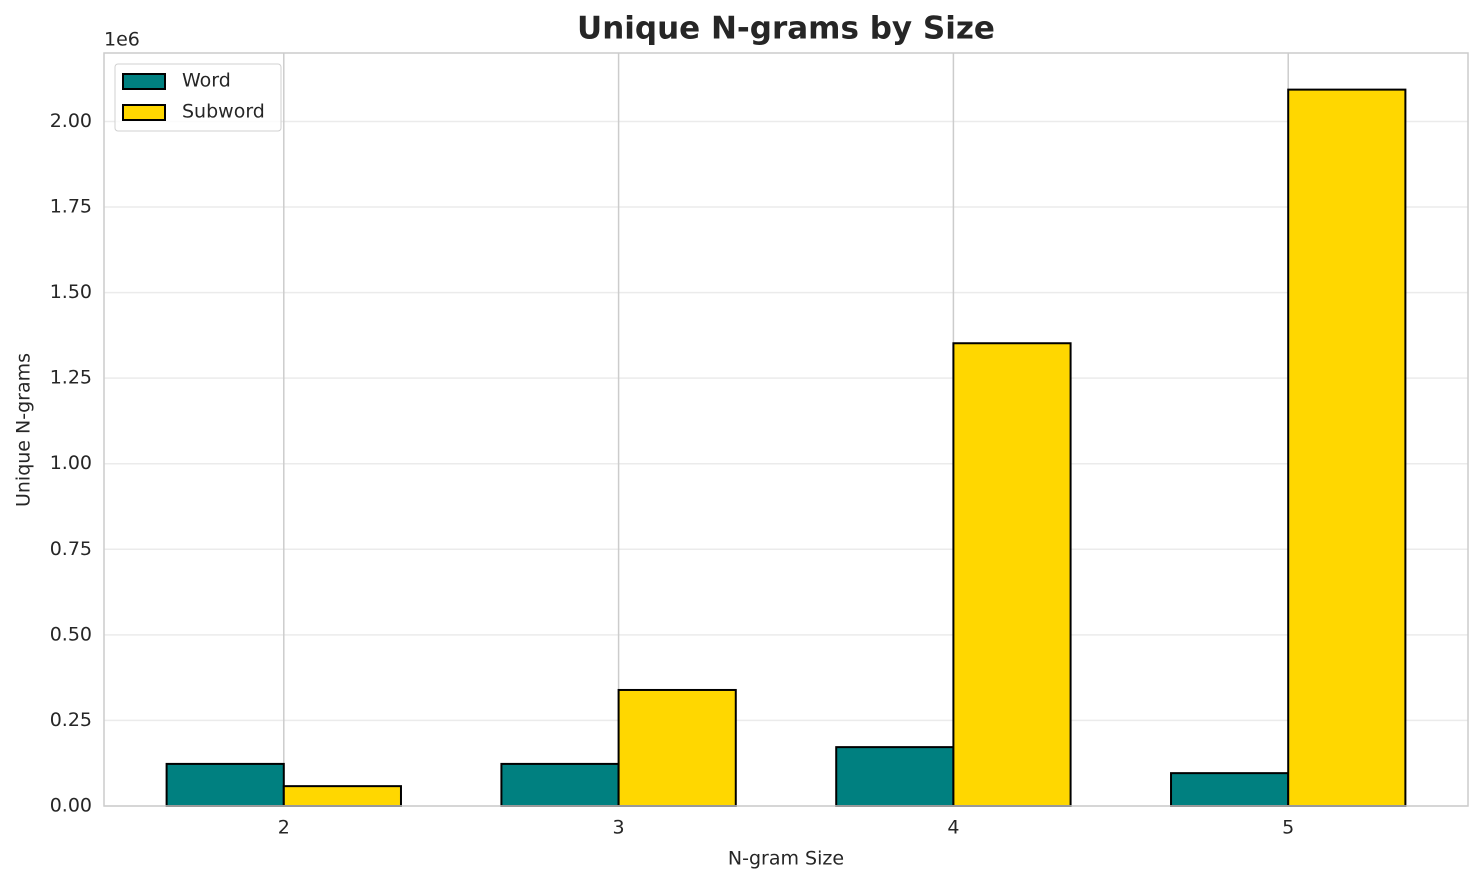 This screenshot has width=1484, height=885. I want to click on y-tick-label: 1.25, so click(71, 378).